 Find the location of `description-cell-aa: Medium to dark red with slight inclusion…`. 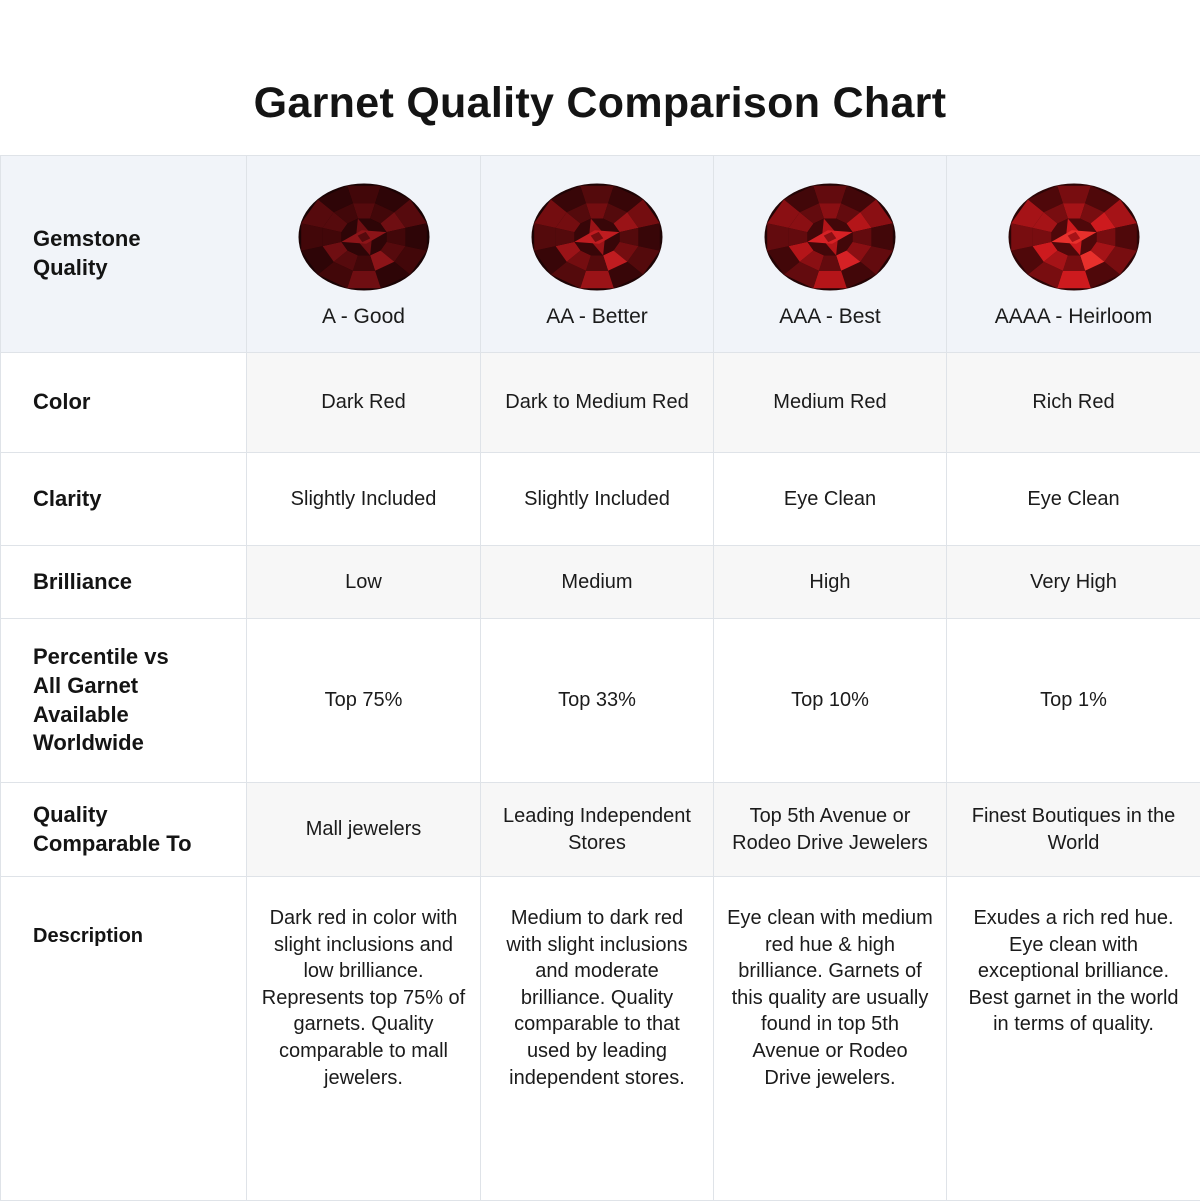

description-cell-aa: Medium to dark red with slight inclusion… is located at coordinates (597, 1039).